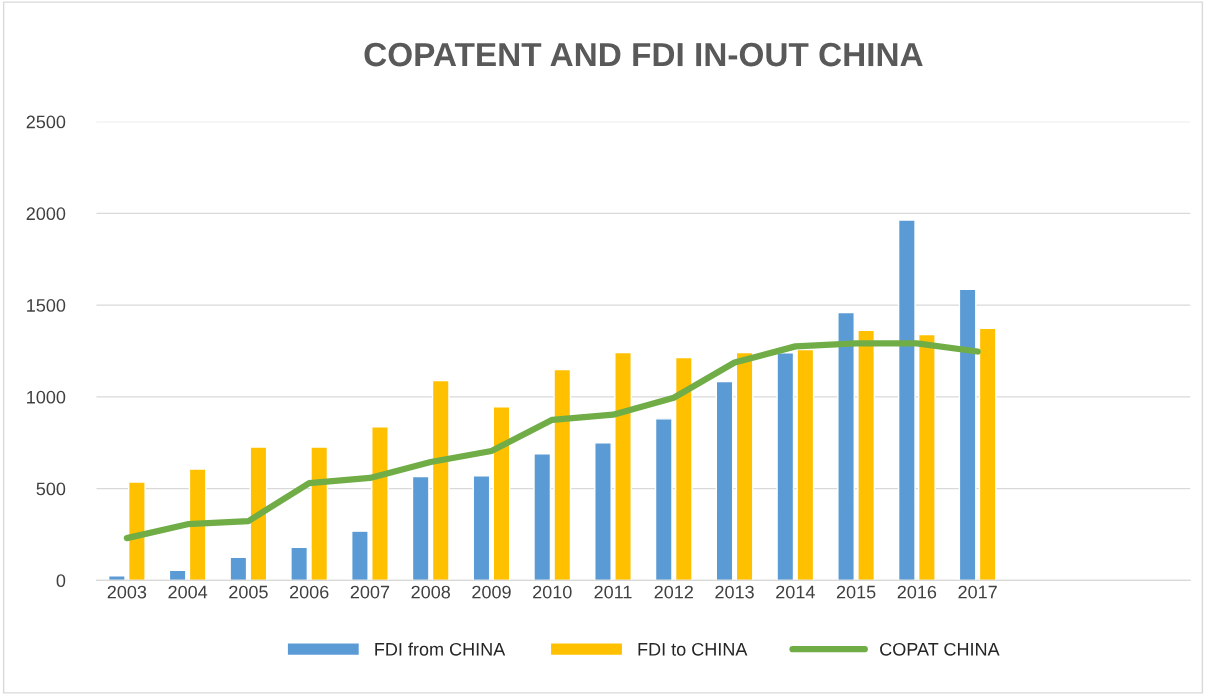  Describe the element at coordinates (734, 592) in the screenshot. I see `x-tick-label: 2013` at that location.